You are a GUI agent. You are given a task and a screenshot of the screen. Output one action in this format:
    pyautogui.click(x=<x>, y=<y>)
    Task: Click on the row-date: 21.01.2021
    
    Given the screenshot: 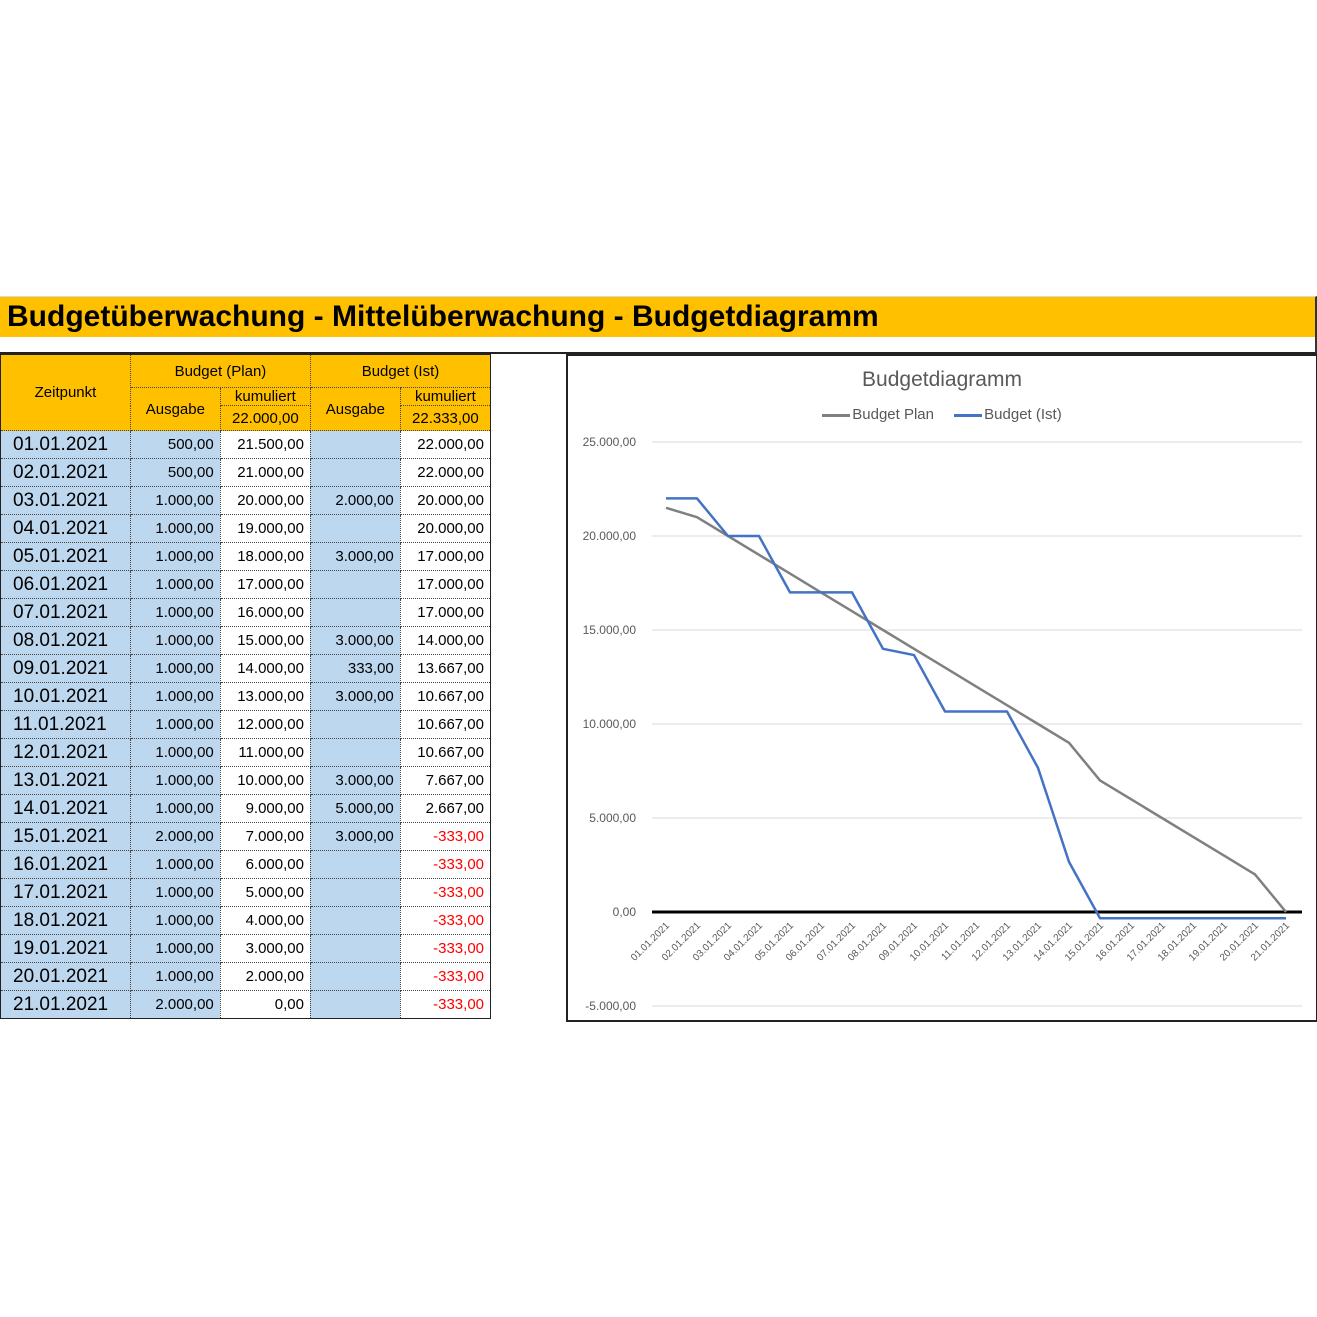 What is the action you would take?
    pyautogui.click(x=65, y=1004)
    